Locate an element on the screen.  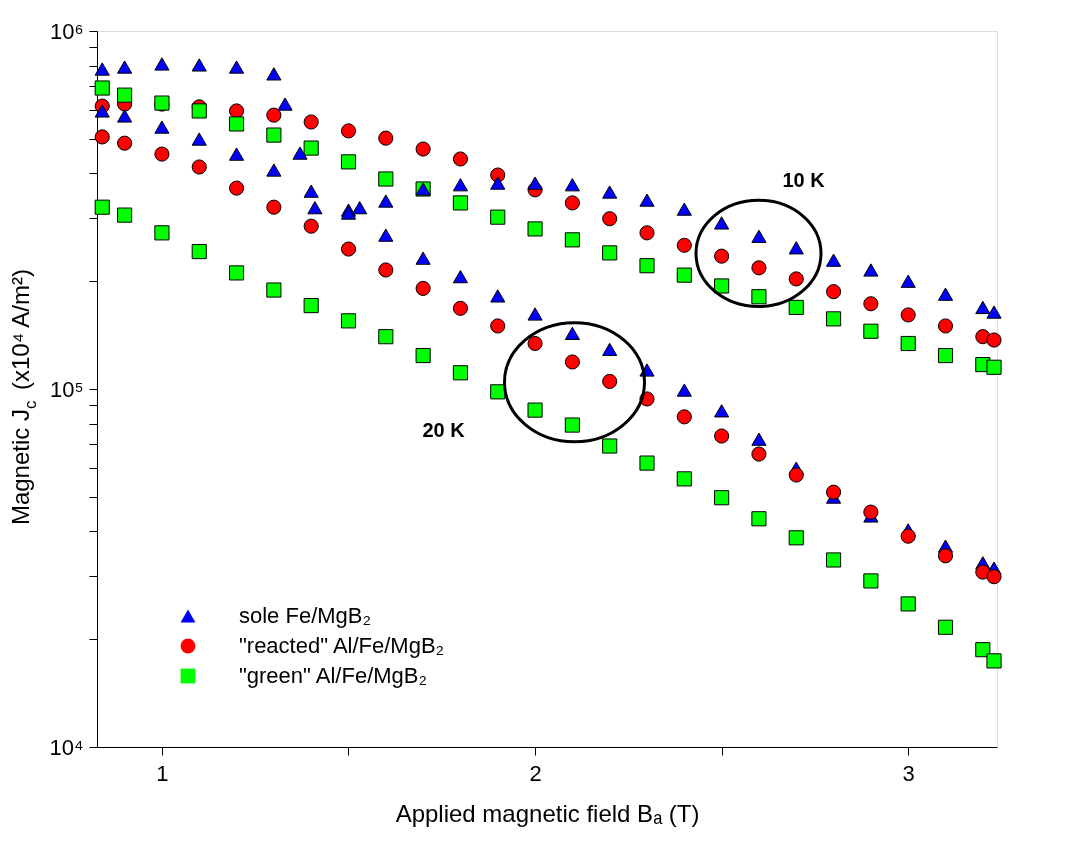
y-tick-label: 10⁴ is located at coordinates (66, 747).